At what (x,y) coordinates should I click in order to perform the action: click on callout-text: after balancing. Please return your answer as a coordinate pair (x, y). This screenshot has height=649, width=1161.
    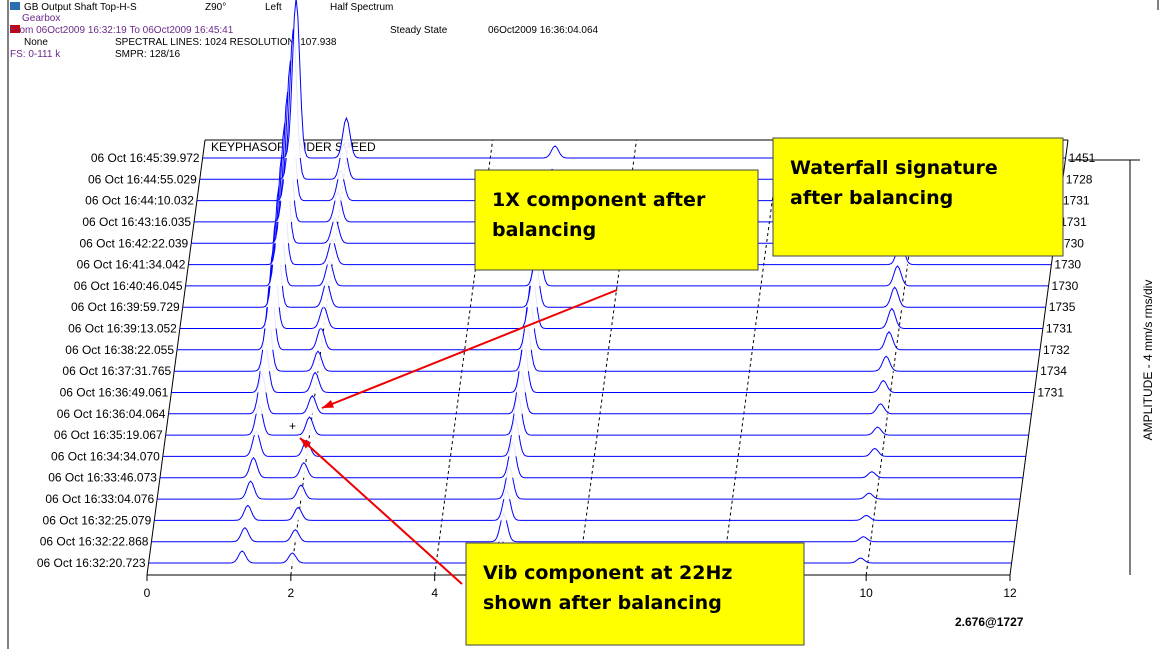
    Looking at the image, I should click on (871, 198).